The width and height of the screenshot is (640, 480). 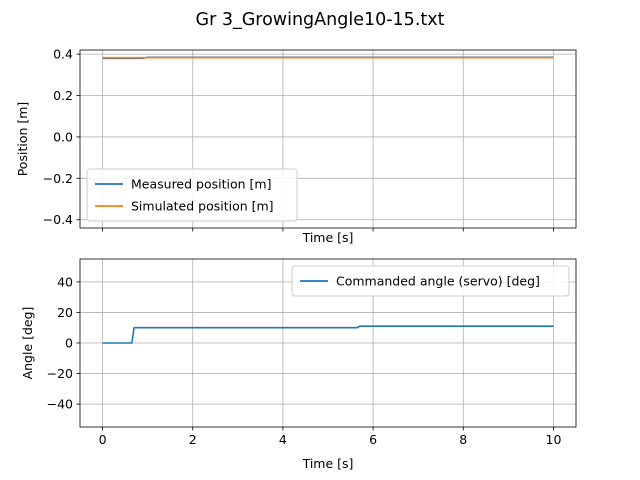 I want to click on y-axis-label: Position [m], so click(x=22, y=139).